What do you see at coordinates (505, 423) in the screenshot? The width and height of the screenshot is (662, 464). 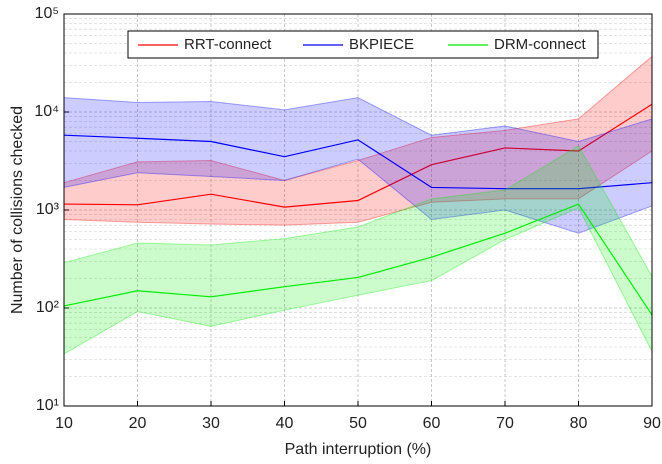 I see `x-tick-label: 70` at bounding box center [505, 423].